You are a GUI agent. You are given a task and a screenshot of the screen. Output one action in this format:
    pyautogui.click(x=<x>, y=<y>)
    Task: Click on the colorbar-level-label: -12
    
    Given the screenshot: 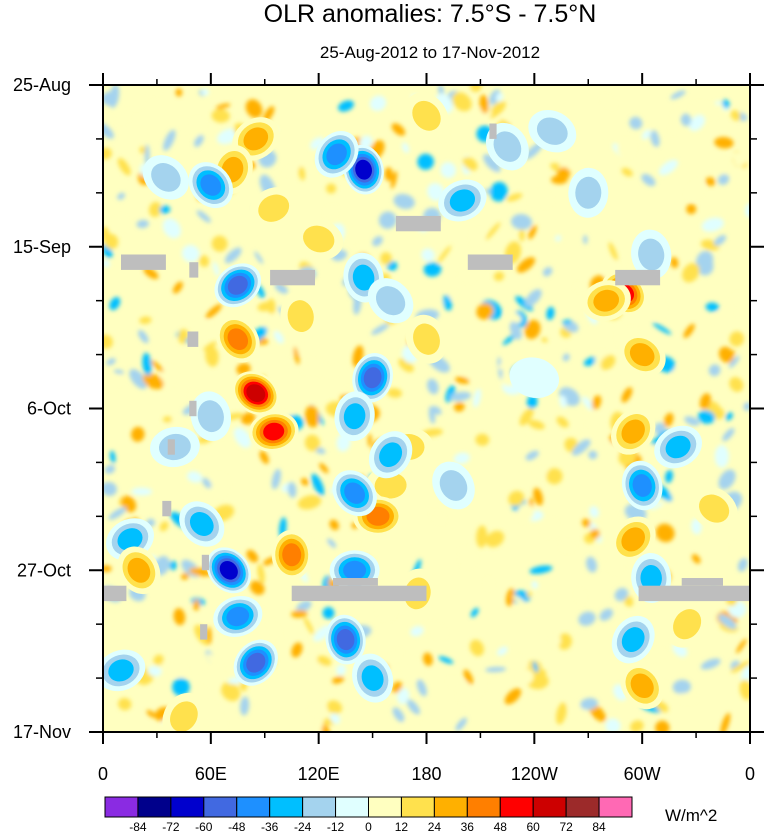 What is the action you would take?
    pyautogui.click(x=336, y=827)
    